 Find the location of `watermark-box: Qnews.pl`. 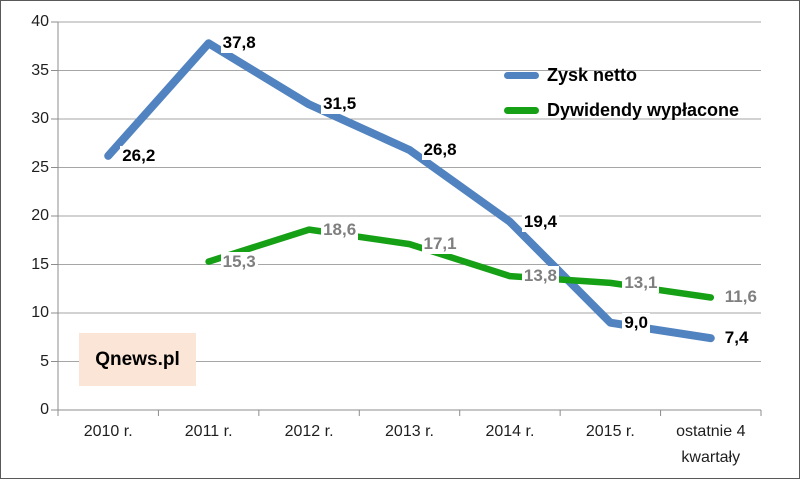

watermark-box: Qnews.pl is located at coordinates (137, 359).